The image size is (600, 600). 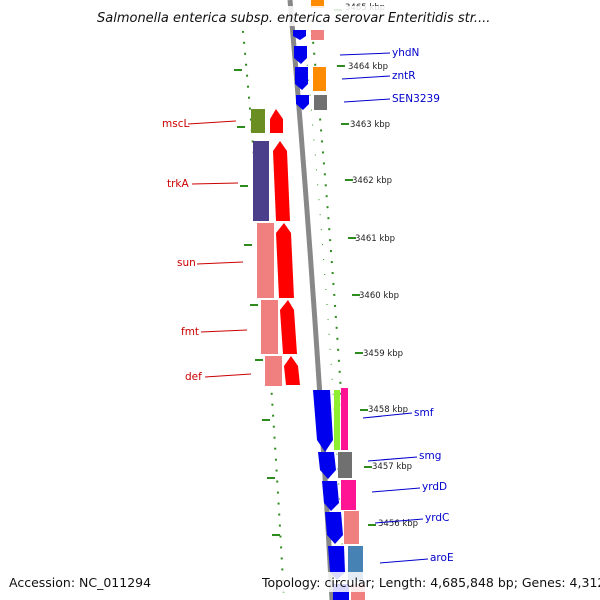 What do you see at coordinates (372, 181) in the screenshot?
I see `kbp-label: 3462 kbp` at bounding box center [372, 181].